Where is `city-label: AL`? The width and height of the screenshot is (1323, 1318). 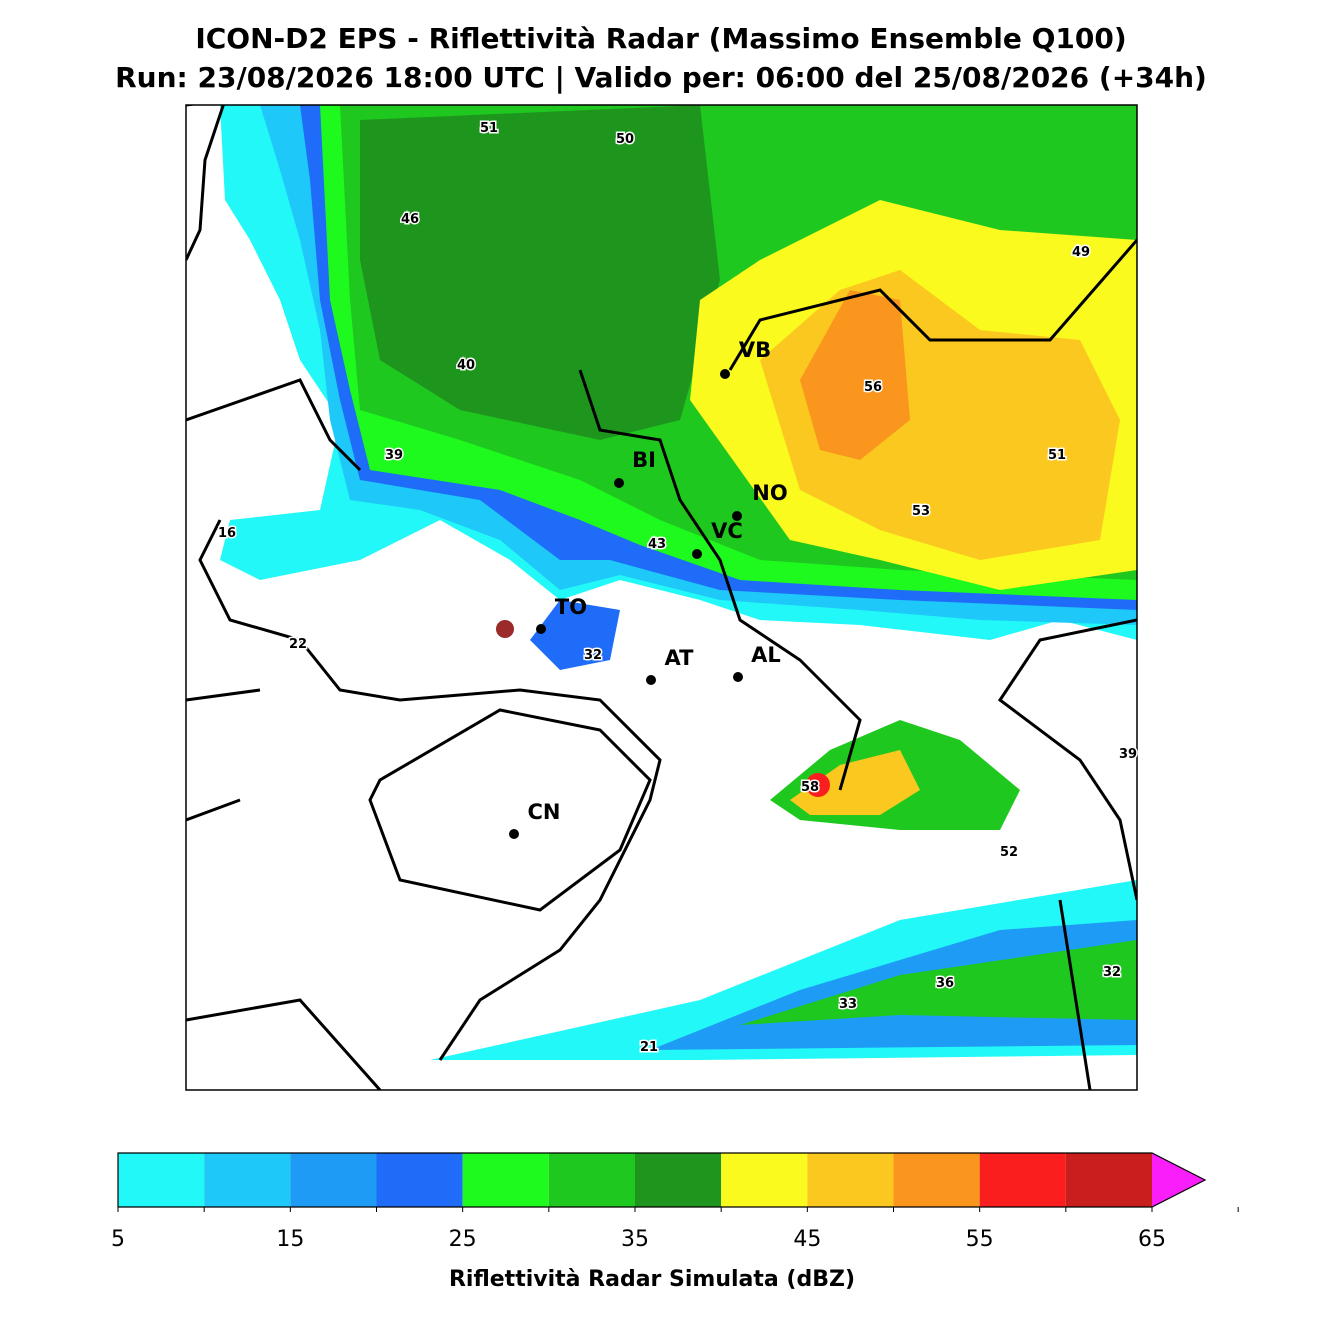
city-label: AL is located at coordinates (766, 655).